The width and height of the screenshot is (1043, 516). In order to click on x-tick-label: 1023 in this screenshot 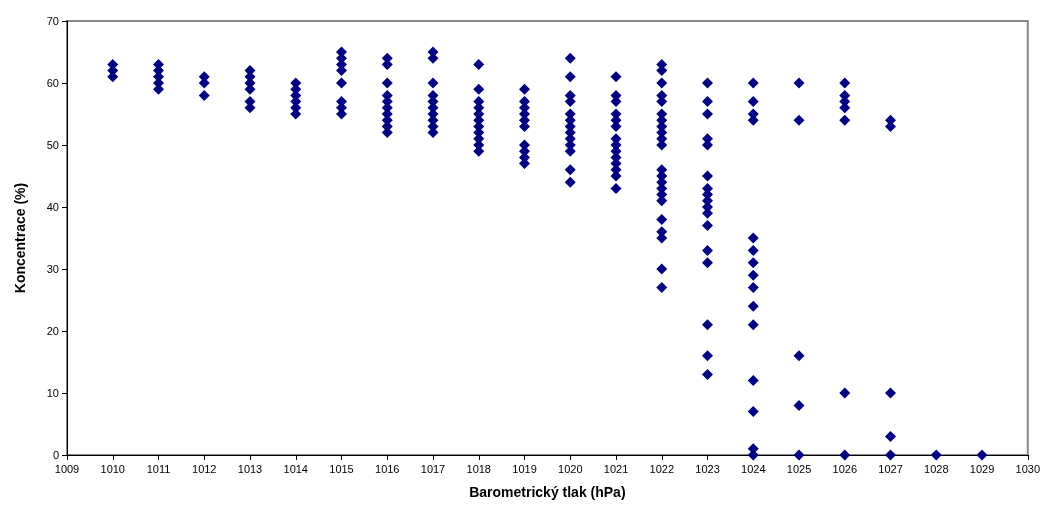, I will do `click(707, 468)`.